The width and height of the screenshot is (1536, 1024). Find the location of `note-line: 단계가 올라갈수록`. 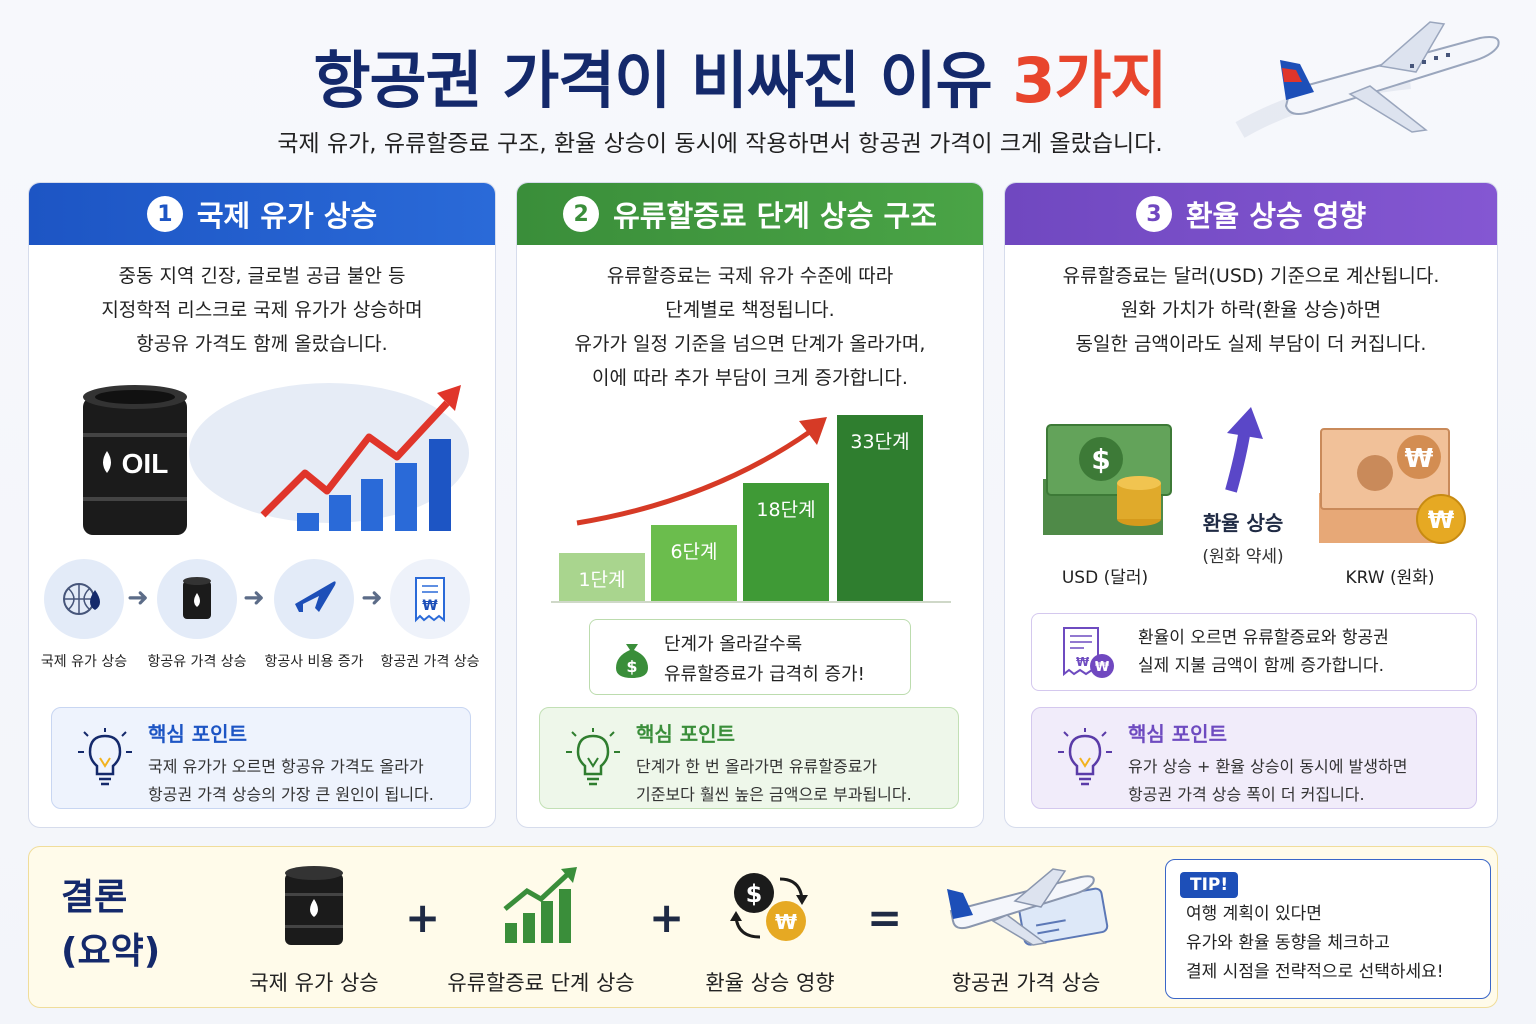

note-line: 단계가 올라갈수록 is located at coordinates (733, 644).